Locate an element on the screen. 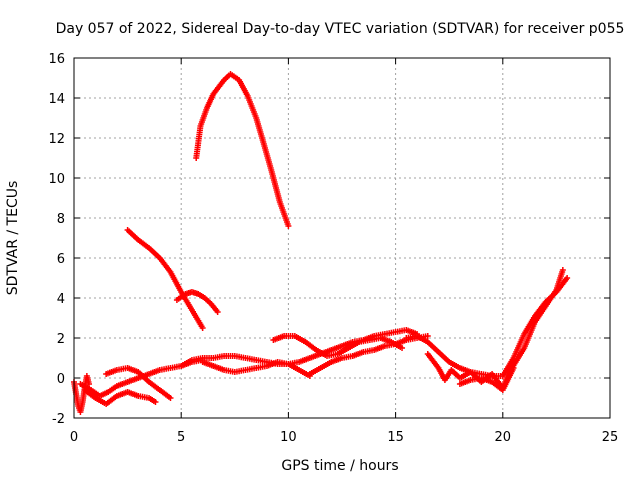  y-tick-label: 2 is located at coordinates (61, 339).